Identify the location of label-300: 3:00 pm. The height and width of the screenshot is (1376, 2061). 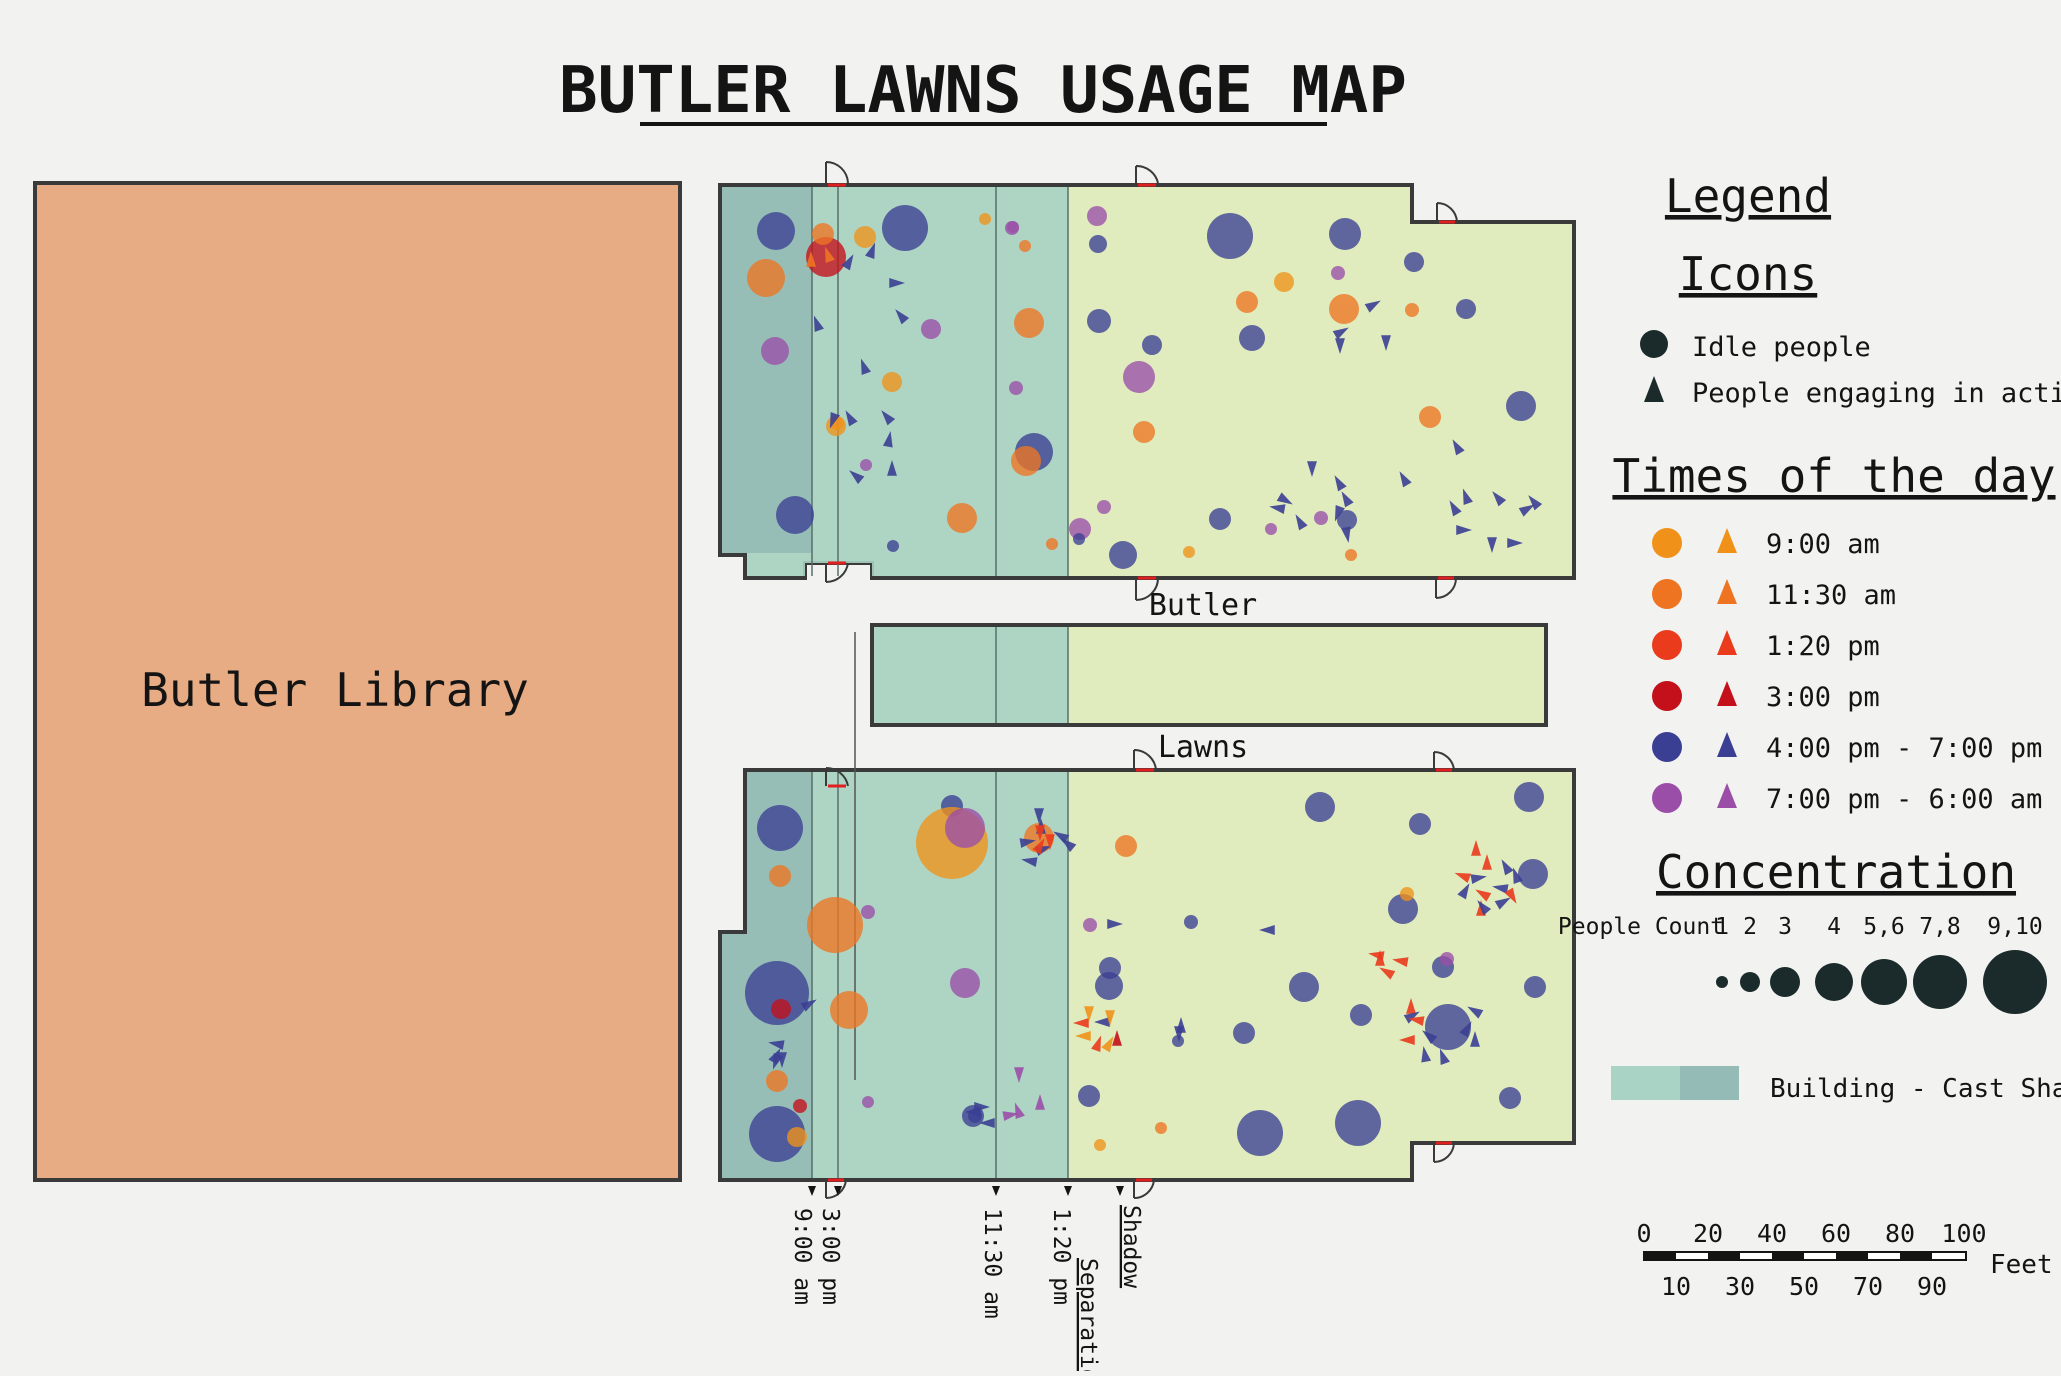
(830, 1256).